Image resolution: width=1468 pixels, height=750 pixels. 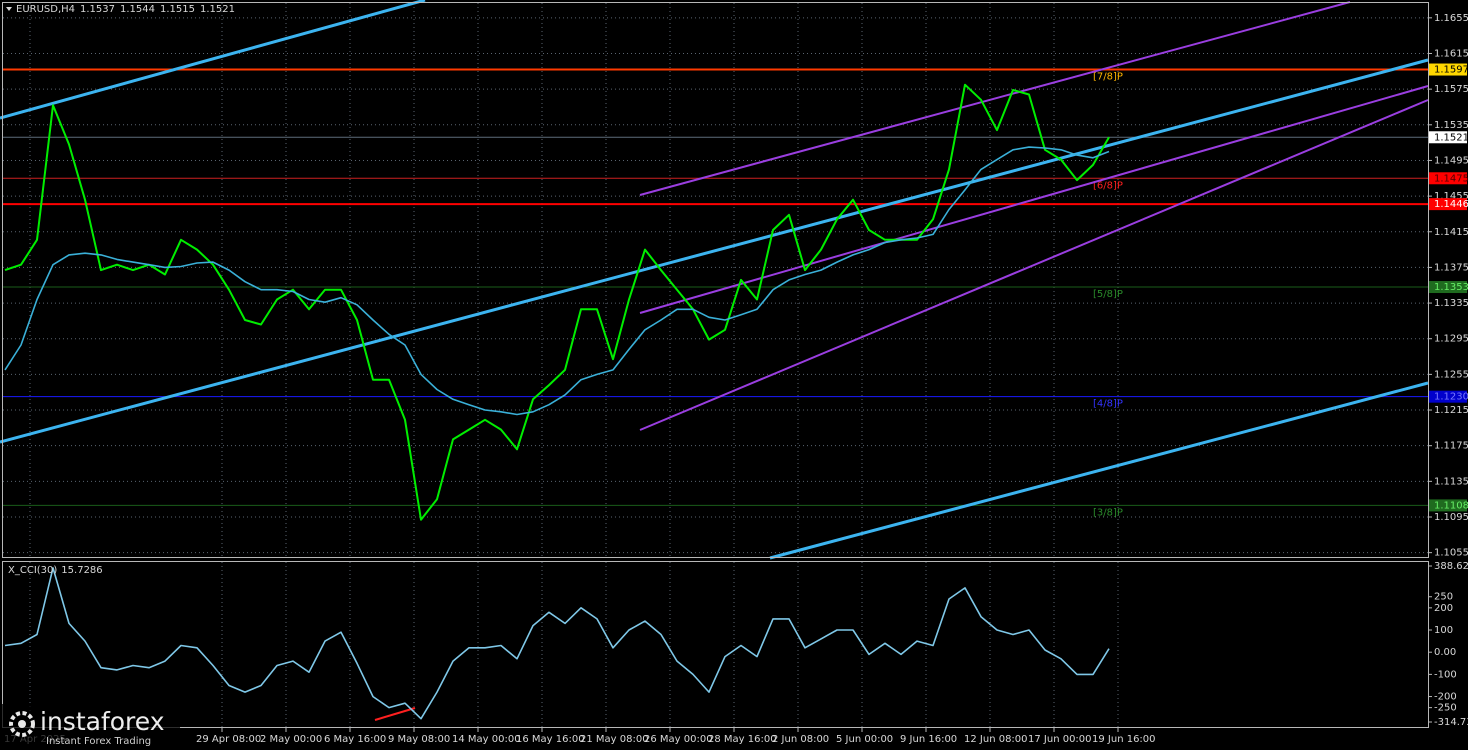 What do you see at coordinates (1445, 674) in the screenshot?
I see `y-tick-label: -100` at bounding box center [1445, 674].